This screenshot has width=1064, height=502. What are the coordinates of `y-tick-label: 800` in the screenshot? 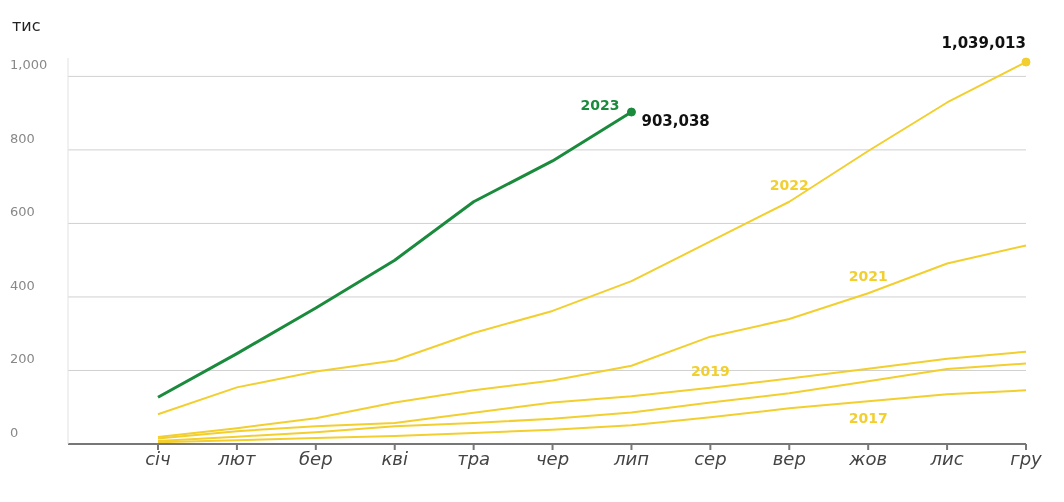 It's located at (22, 138).